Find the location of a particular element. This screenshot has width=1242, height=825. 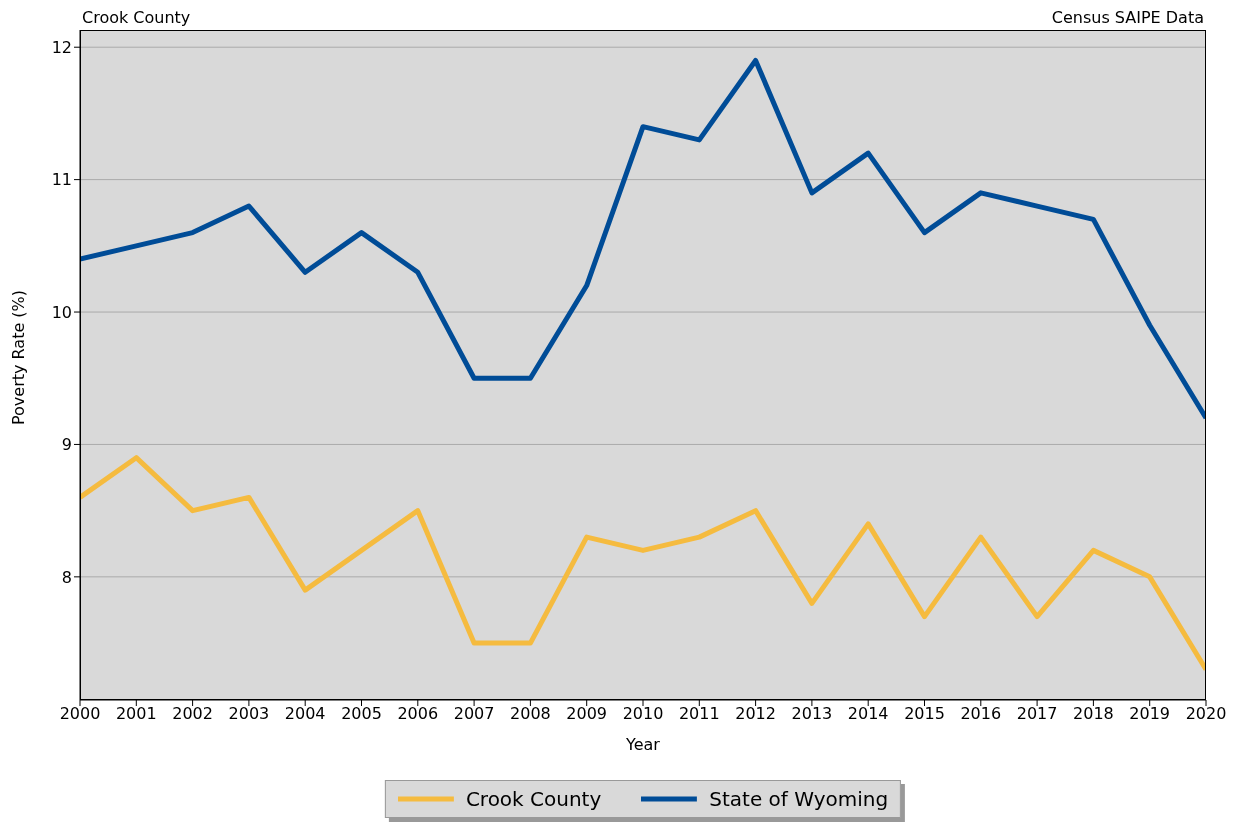

x-tick-label: 2001 is located at coordinates (136, 714).